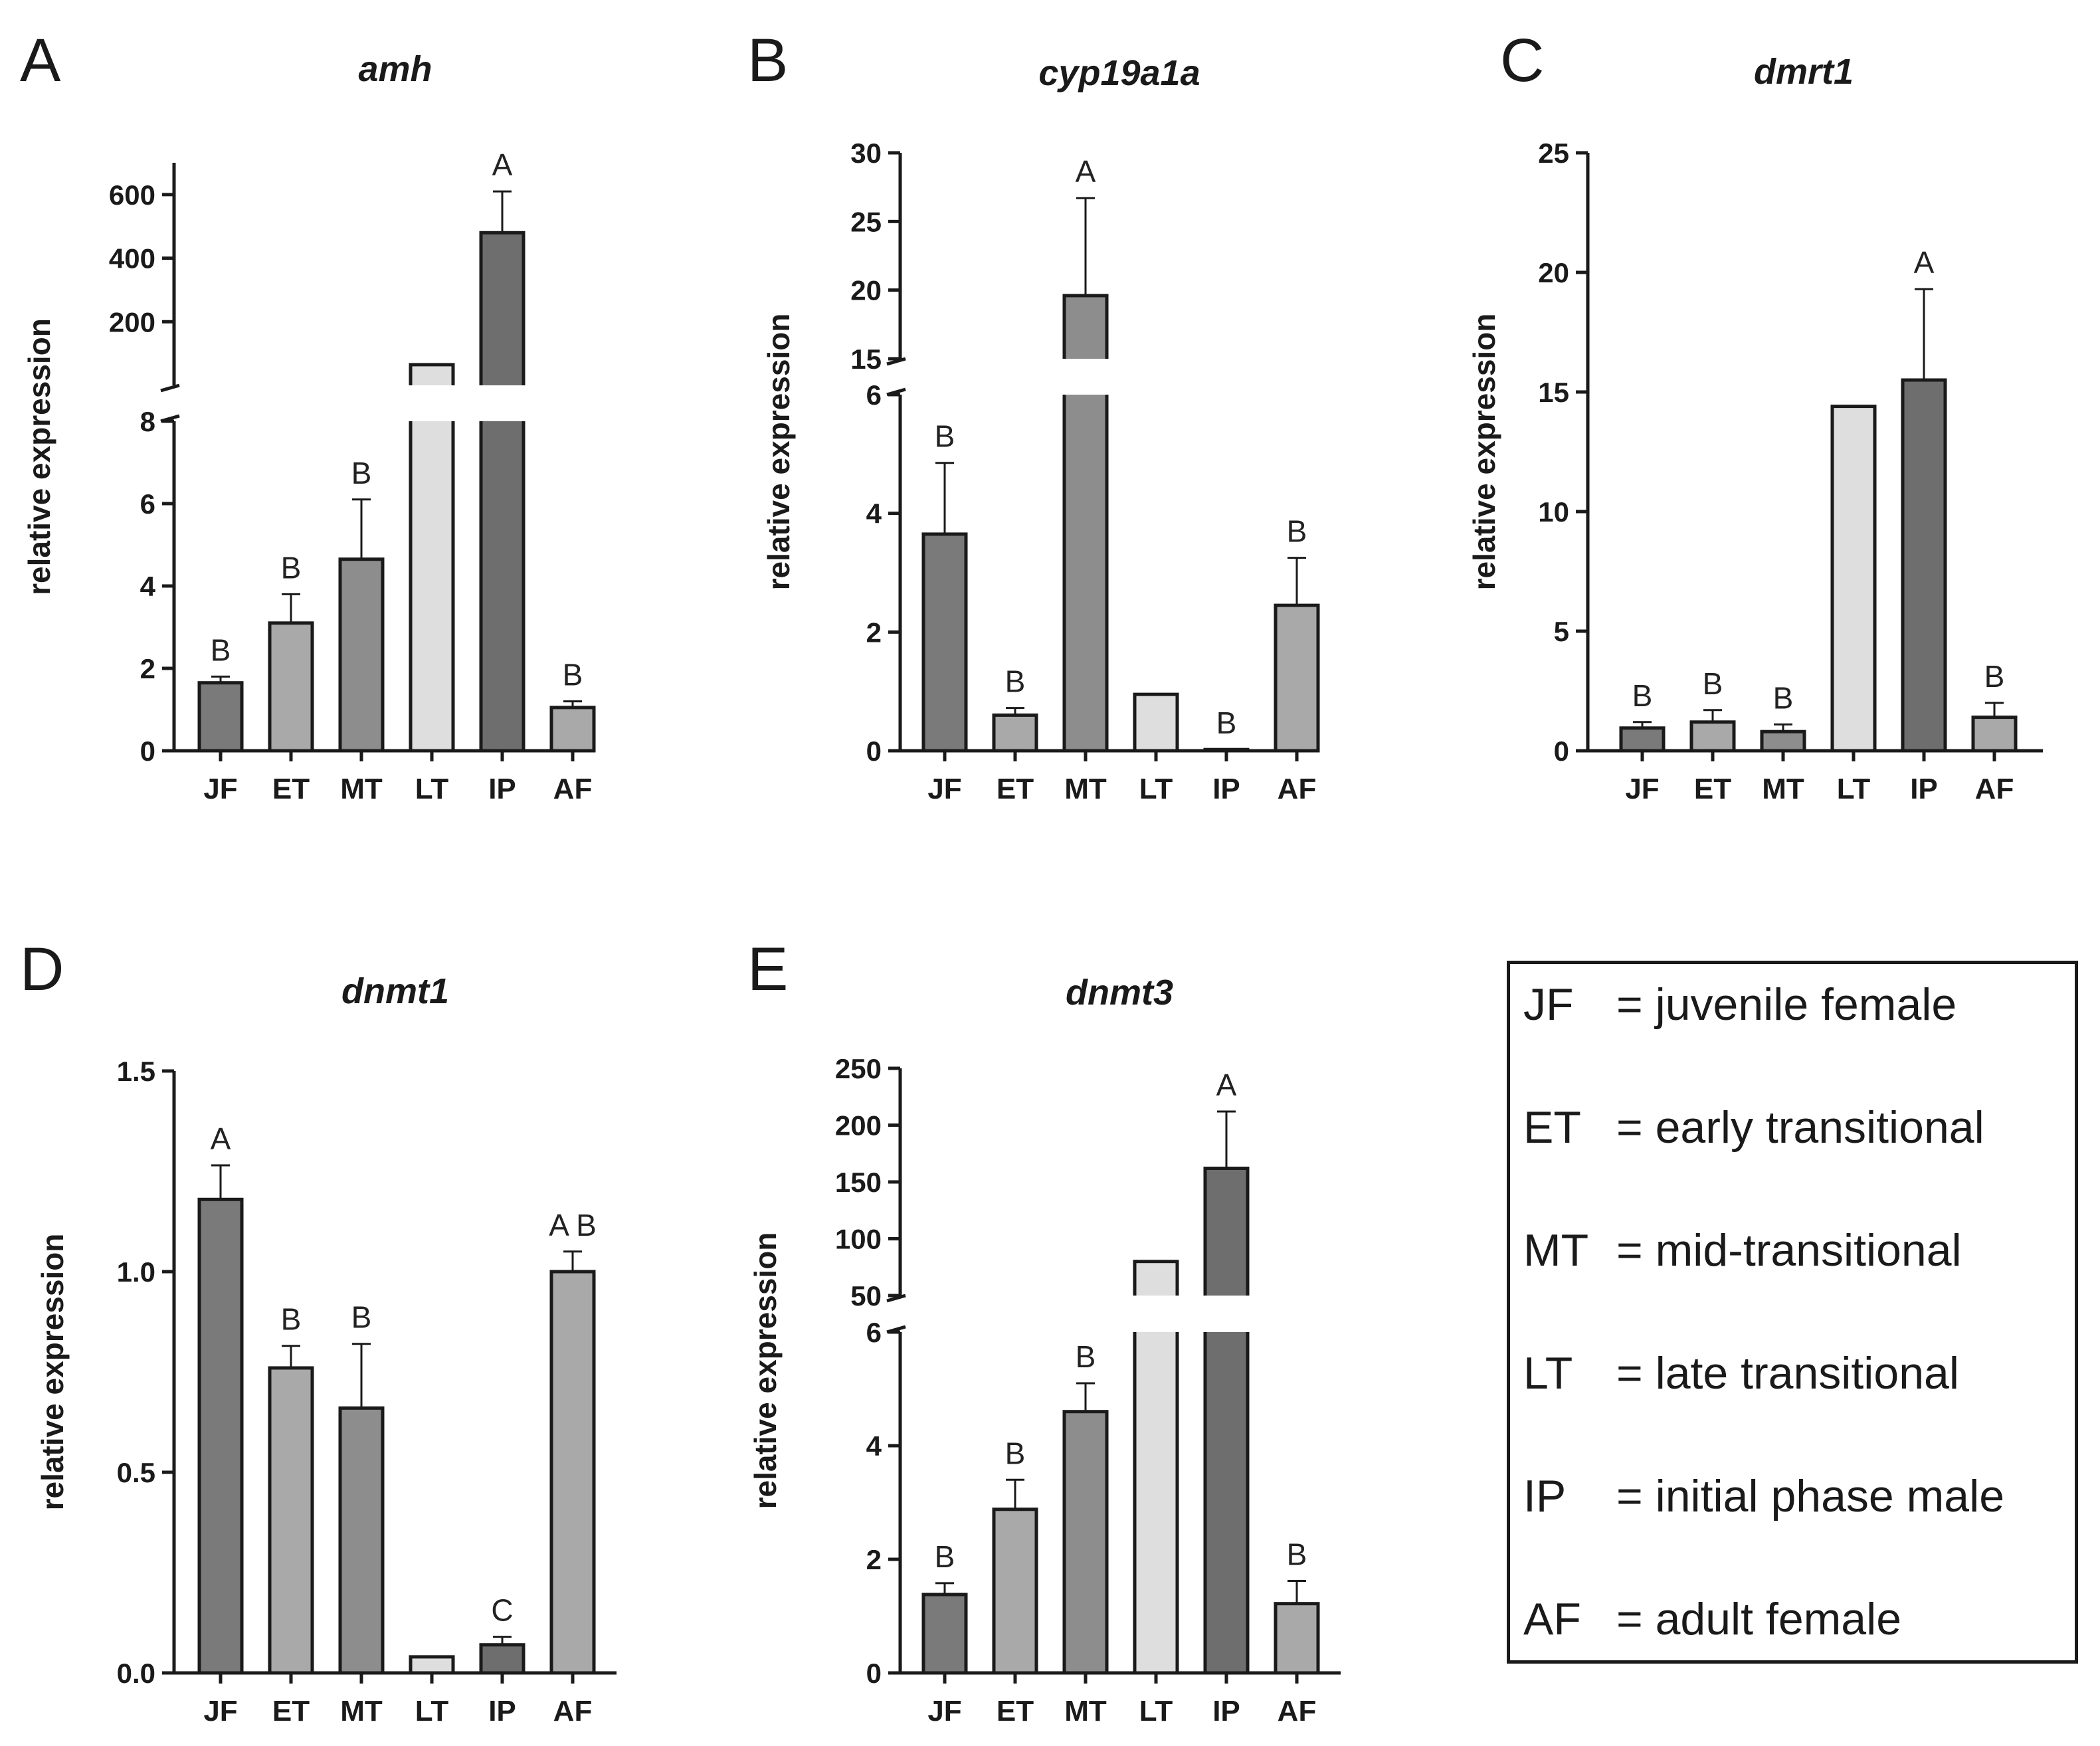 This screenshot has width=2100, height=1746. Describe the element at coordinates (1552, 1127) in the screenshot. I see `legend-abbr: ET` at that location.